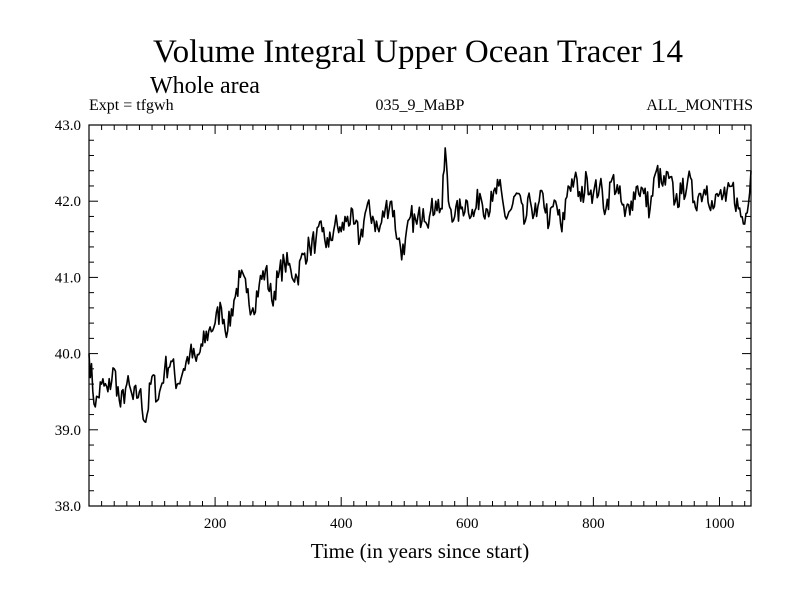 The image size is (800, 600). I want to click on experiment-label: Expt = tfgwh, so click(131, 105).